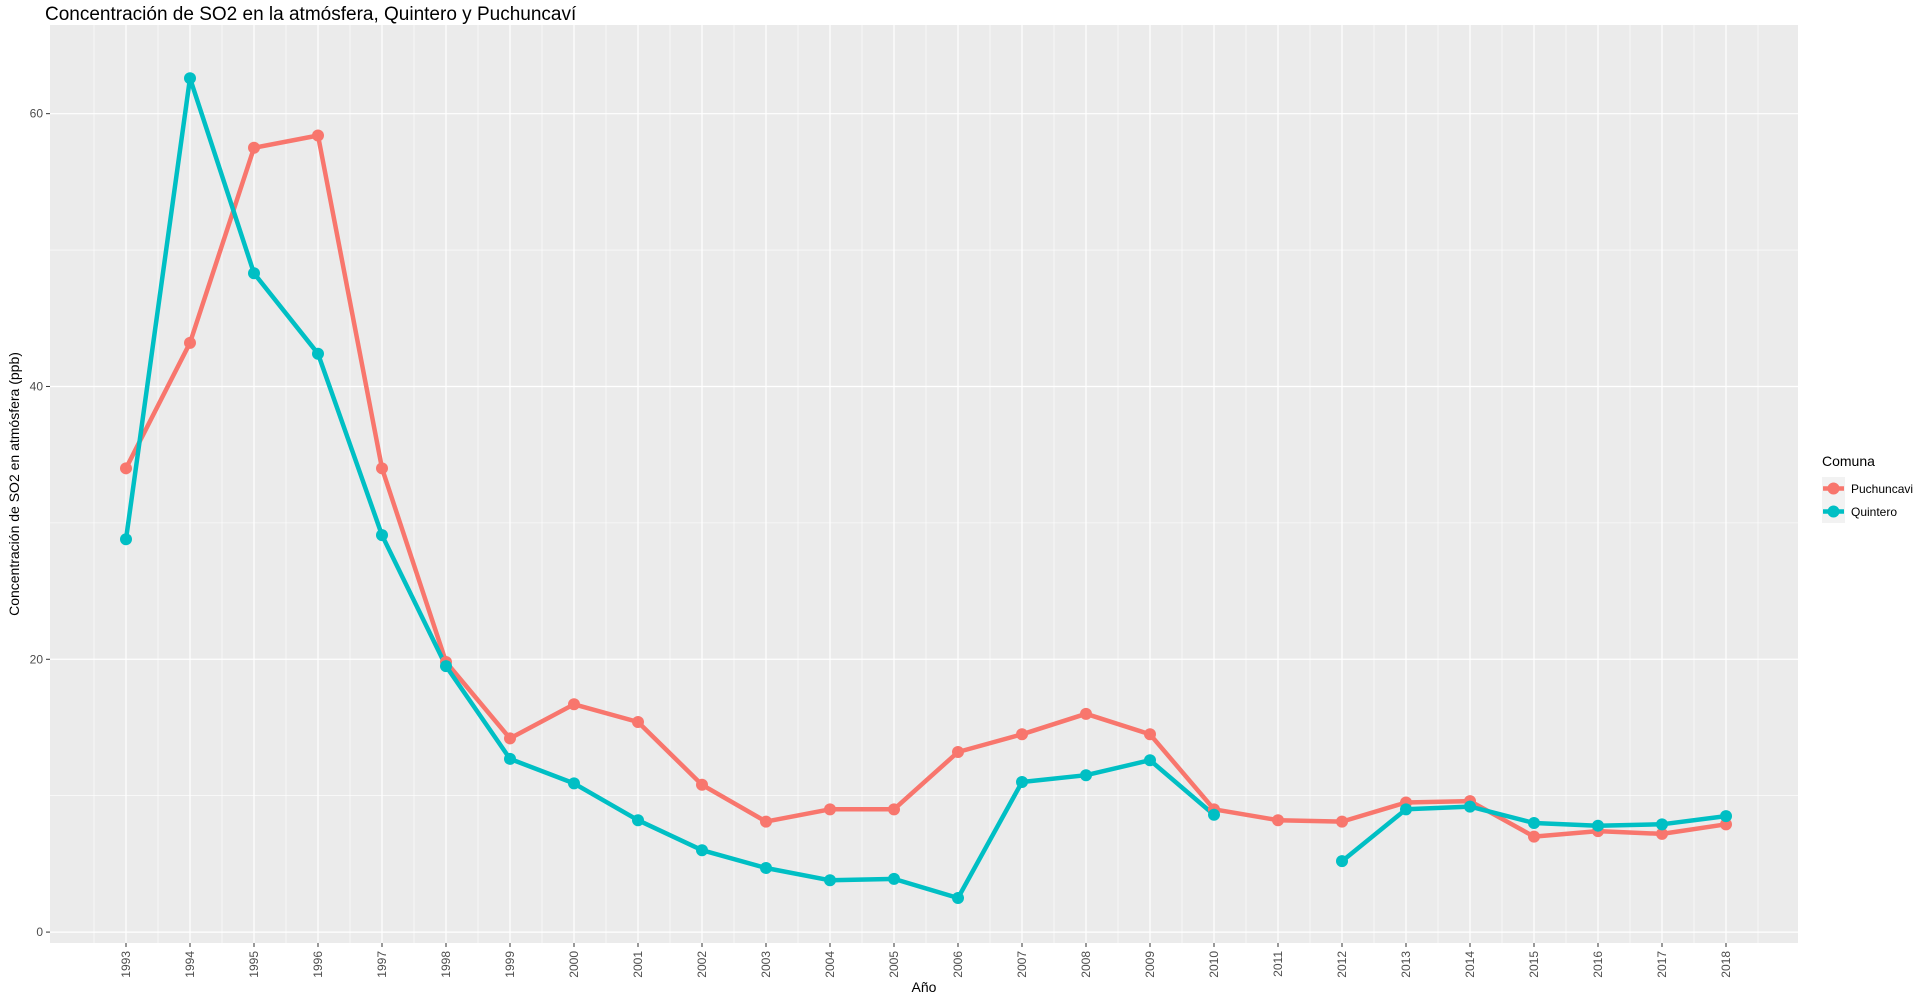 The height and width of the screenshot is (1001, 1920). I want to click on x-tick-label: 2015, so click(1534, 964).